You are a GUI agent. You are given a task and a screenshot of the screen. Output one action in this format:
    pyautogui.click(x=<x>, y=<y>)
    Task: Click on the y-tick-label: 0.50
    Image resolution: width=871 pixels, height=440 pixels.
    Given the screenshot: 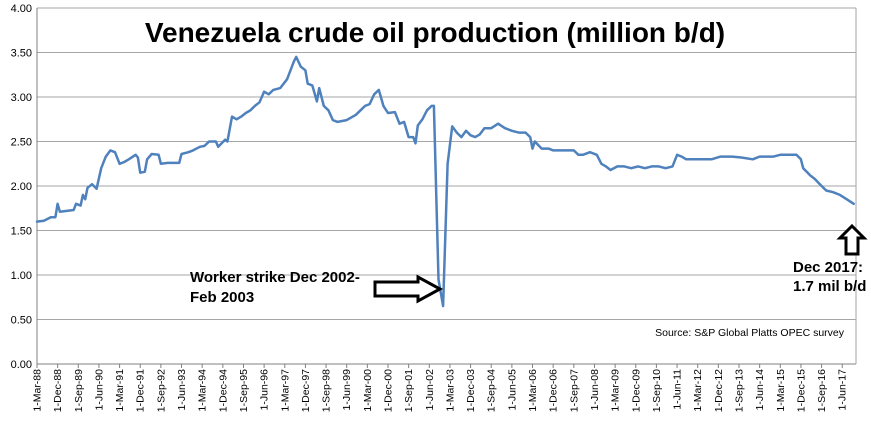 What is the action you would take?
    pyautogui.click(x=21, y=321)
    